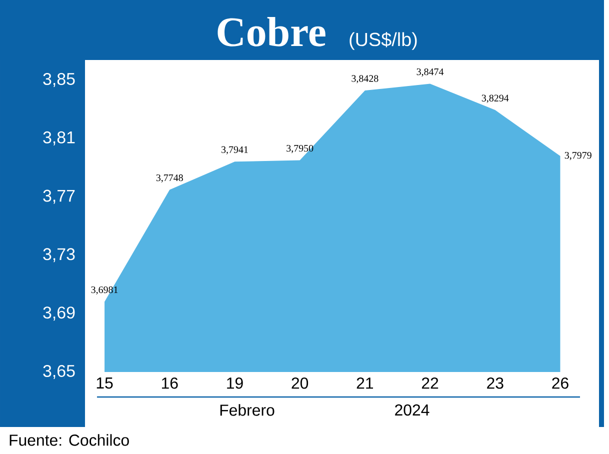 This screenshot has height=454, width=609. What do you see at coordinates (169, 178) in the screenshot?
I see `data-label: 3,7748` at bounding box center [169, 178].